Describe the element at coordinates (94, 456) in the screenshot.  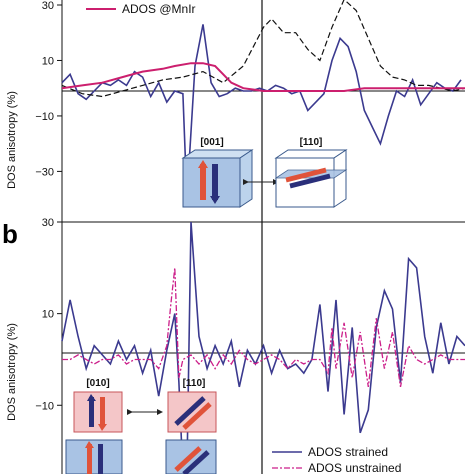
I see `square-010-blue` at that location.